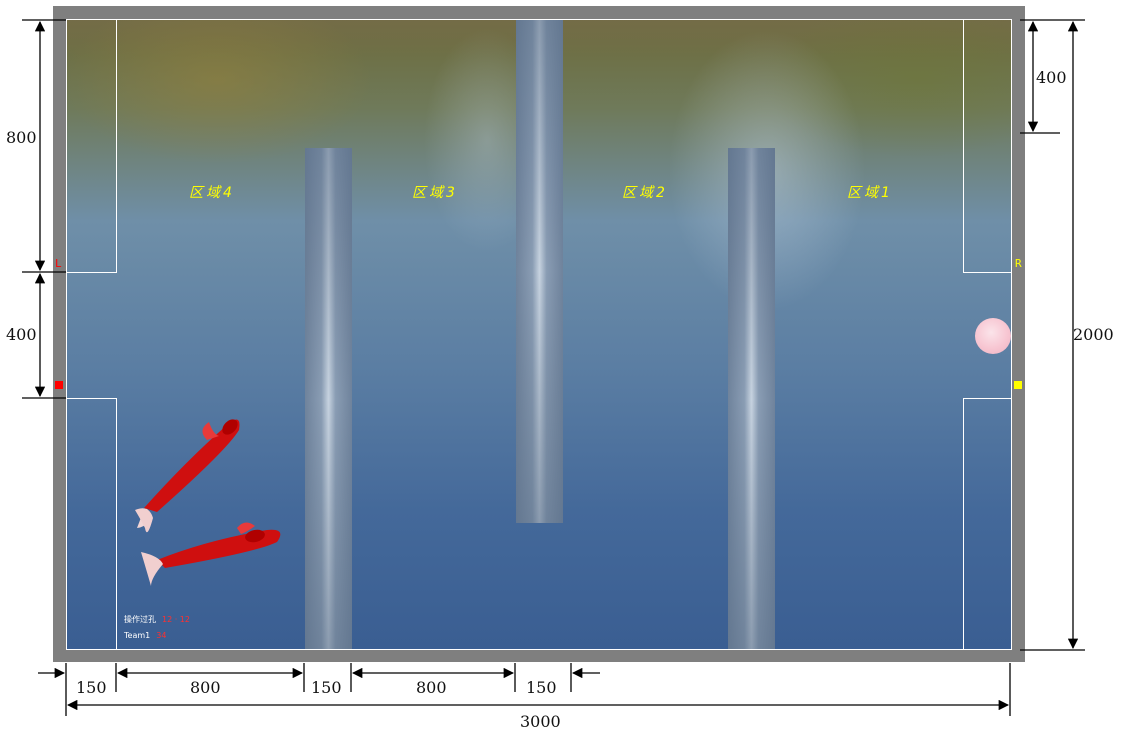 The image size is (1123, 731). What do you see at coordinates (1051, 77) in the screenshot?
I see `dim-right-top: 400` at bounding box center [1051, 77].